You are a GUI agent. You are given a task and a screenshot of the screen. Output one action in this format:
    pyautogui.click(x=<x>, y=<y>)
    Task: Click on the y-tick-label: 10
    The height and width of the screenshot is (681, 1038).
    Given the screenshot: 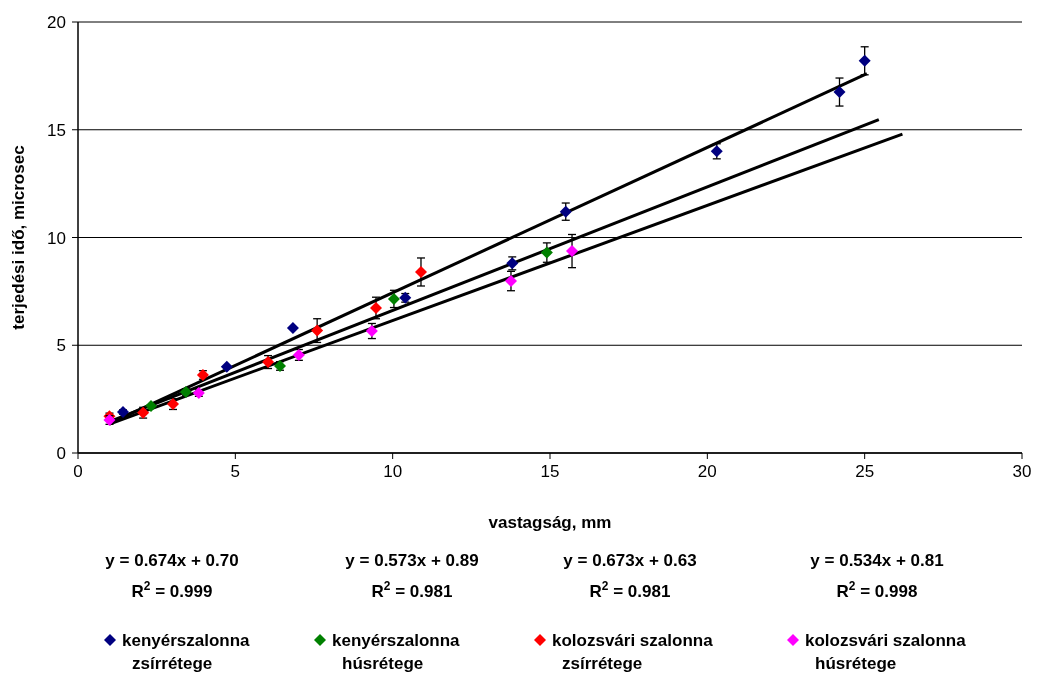 What is the action you would take?
    pyautogui.click(x=56, y=238)
    